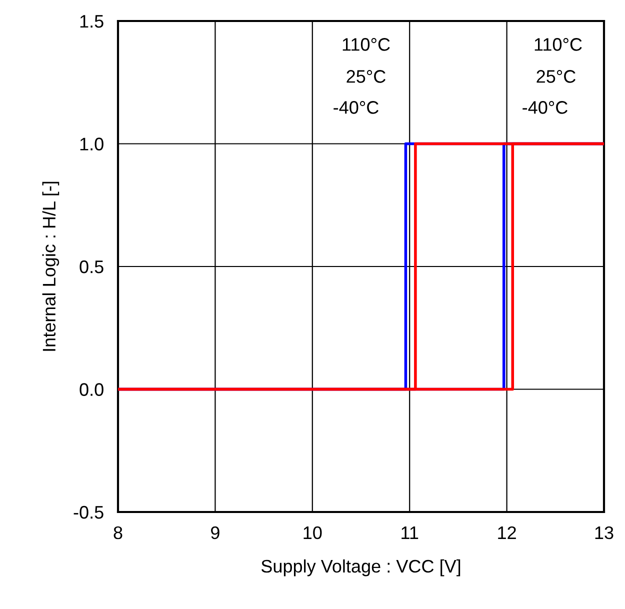 Image resolution: width=625 pixels, height=609 pixels. Describe the element at coordinates (215, 533) in the screenshot. I see `x-tick-label: 9` at that location.